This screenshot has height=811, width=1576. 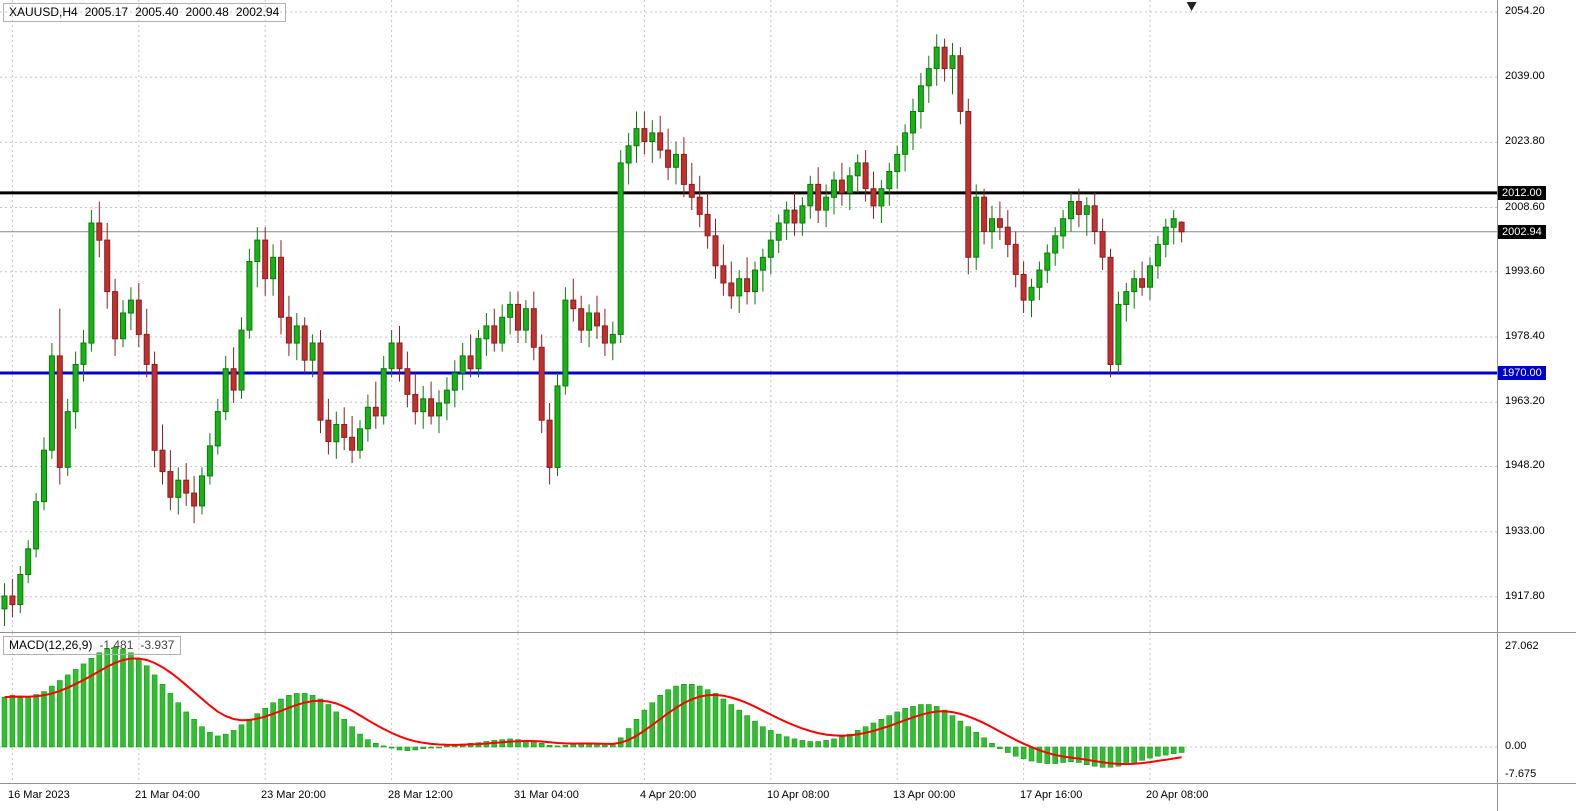 I want to click on price-tick-label: 1948.20, so click(x=1525, y=465).